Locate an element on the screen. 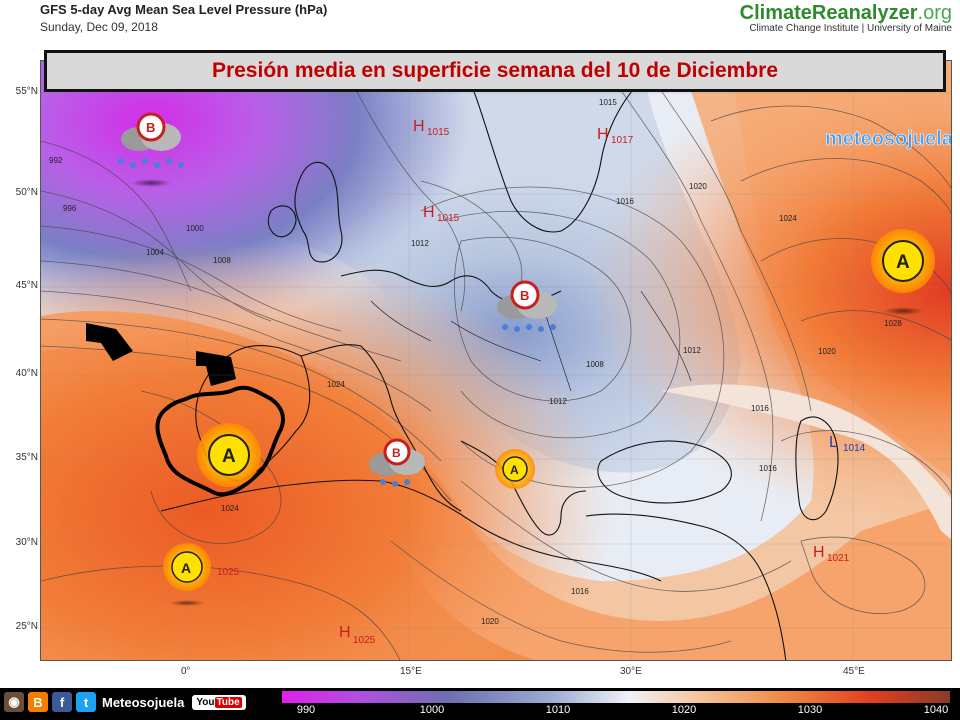 This screenshot has width=960, height=720. isobar-label: 1000 is located at coordinates (195, 228).